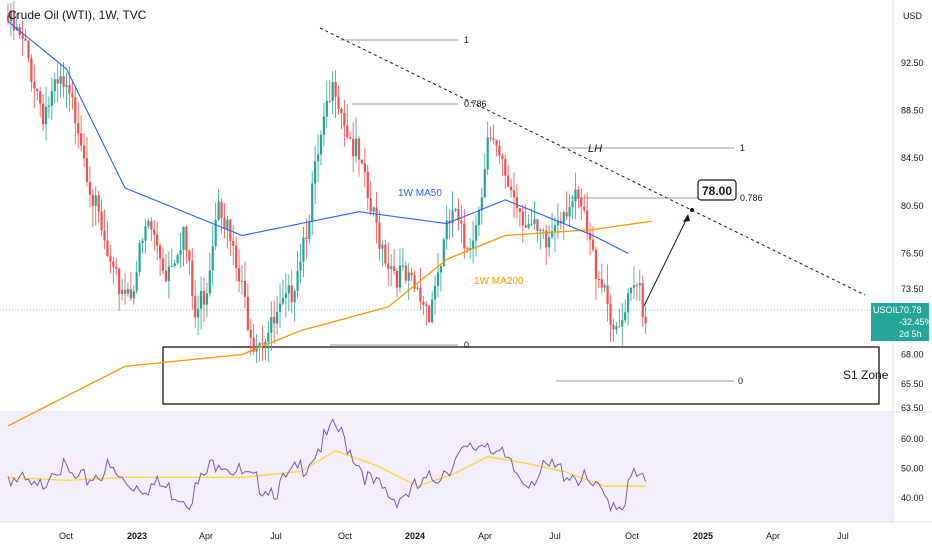  I want to click on fib-a-label-0786: 0.786, so click(475, 104).